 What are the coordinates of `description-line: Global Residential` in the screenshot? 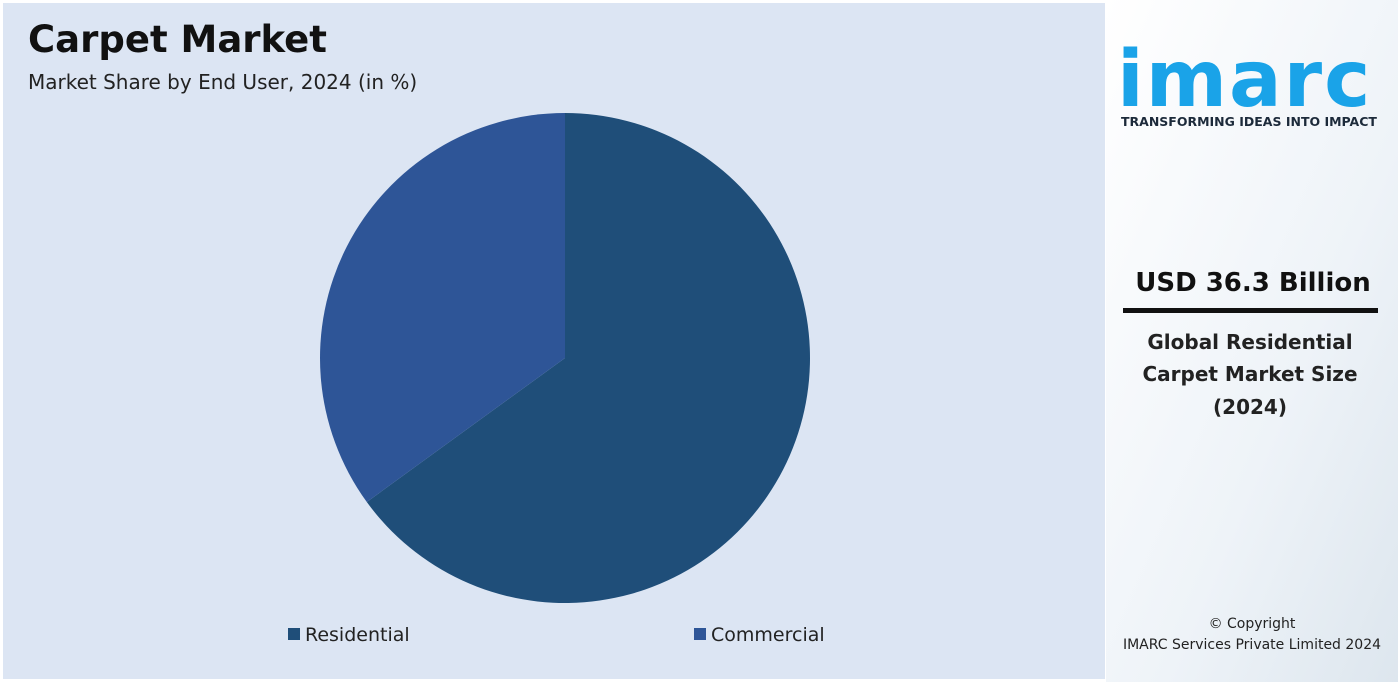 It's located at (1249, 342).